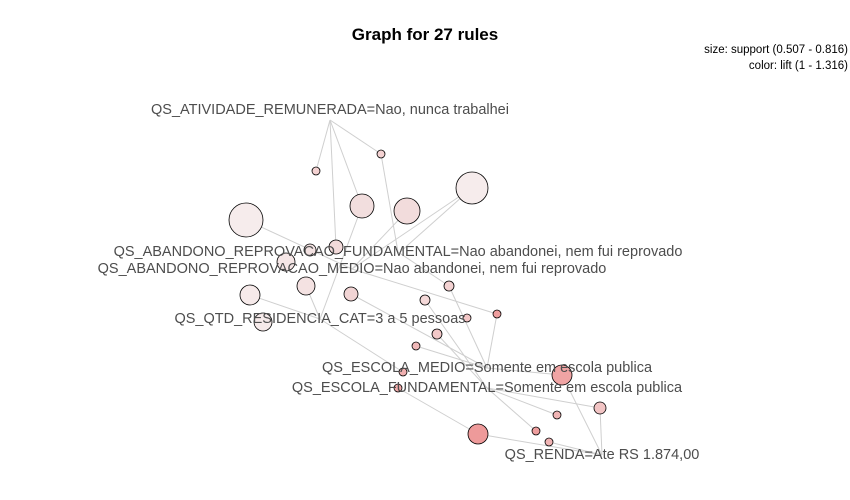 The image size is (850, 500). What do you see at coordinates (425, 34) in the screenshot?
I see `title: Graph for 27 rules` at bounding box center [425, 34].